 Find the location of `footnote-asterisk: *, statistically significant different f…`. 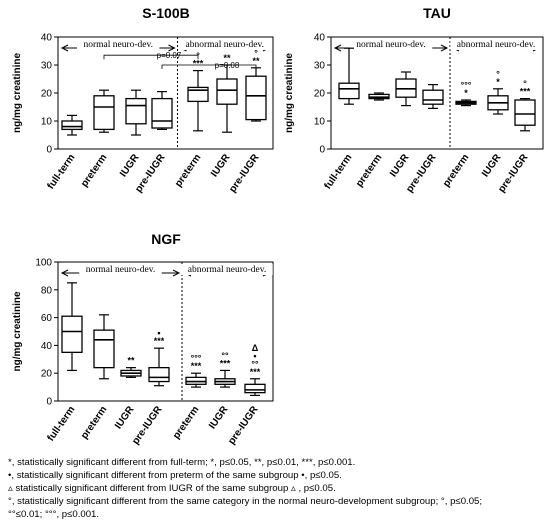

footnote-asterisk: *, statistically significant different f… is located at coordinates (182, 462).